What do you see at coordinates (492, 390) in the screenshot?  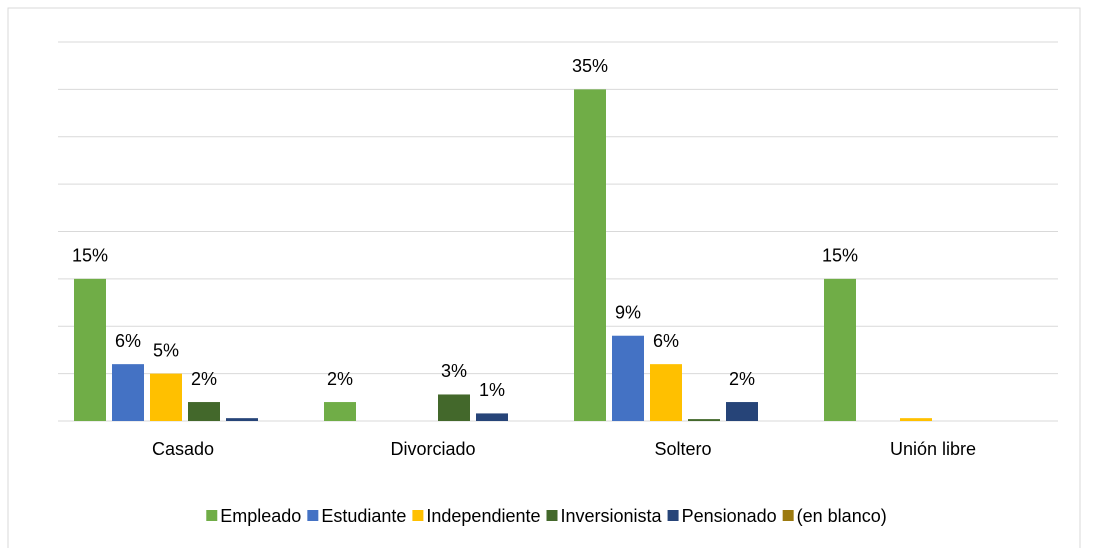 I see `data-label: 1%` at bounding box center [492, 390].